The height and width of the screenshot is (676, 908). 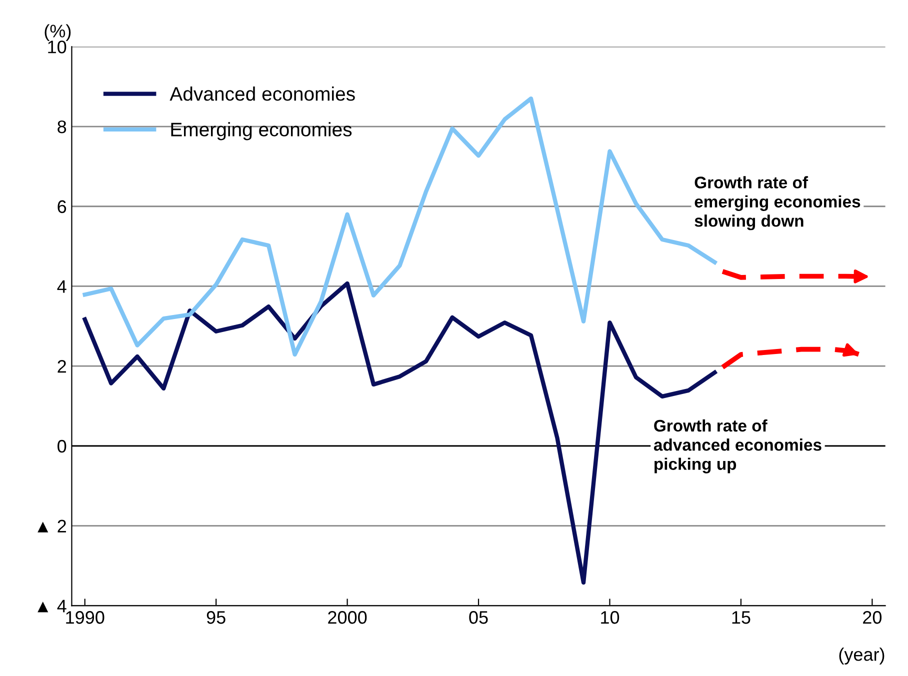 I want to click on y-tick-label: ▲ 4, so click(x=52, y=606).